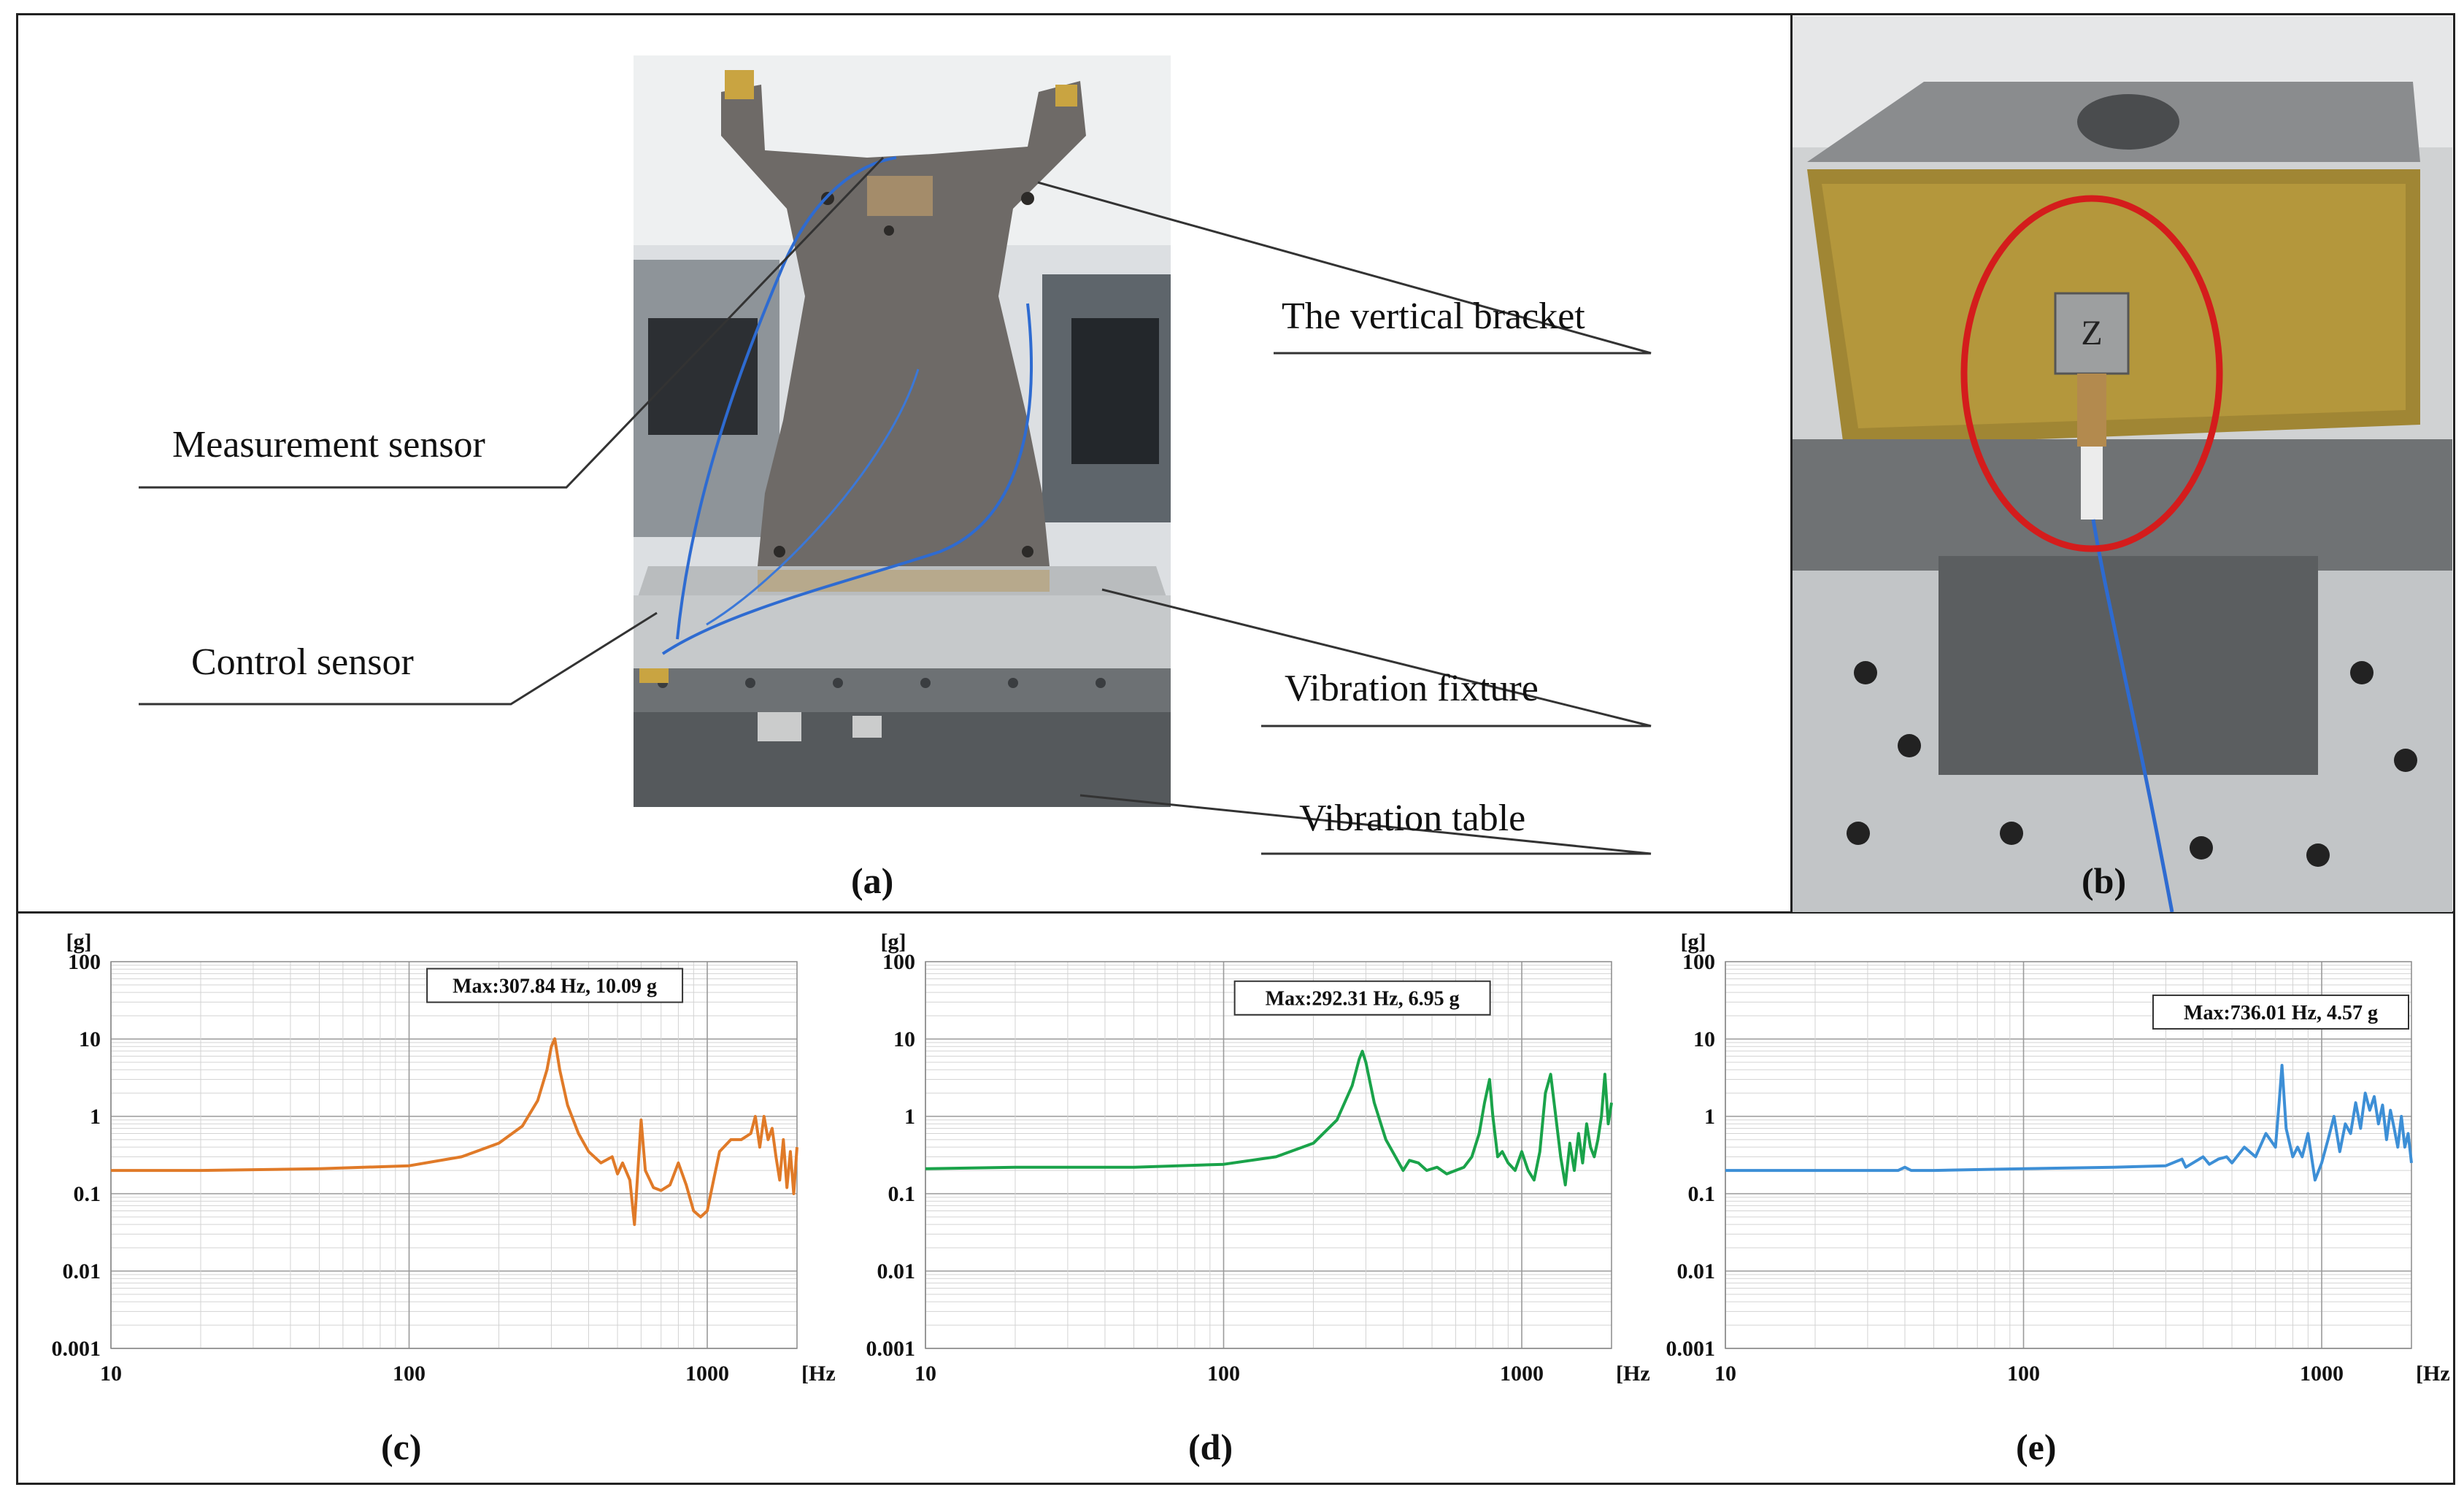 The width and height of the screenshot is (2464, 1506). I want to click on callout-vibration-fixture: Vibration fixture, so click(1412, 688).